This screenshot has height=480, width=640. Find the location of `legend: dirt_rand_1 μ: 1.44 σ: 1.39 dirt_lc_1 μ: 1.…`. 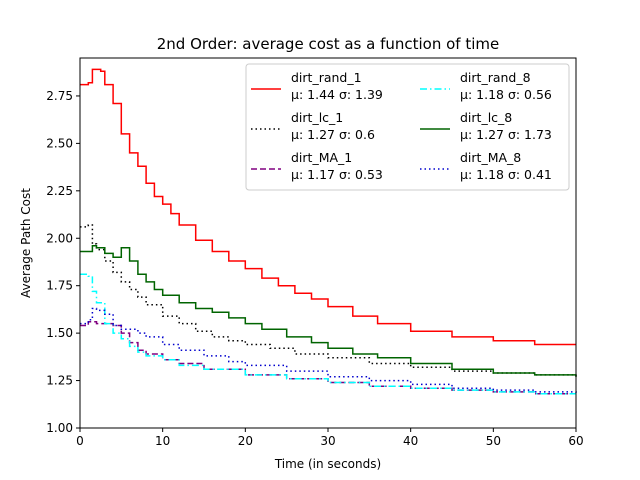

legend: dirt_rand_1 μ: 1.44 σ: 1.39 dirt_lc_1 μ: 1.… is located at coordinates (407, 127).